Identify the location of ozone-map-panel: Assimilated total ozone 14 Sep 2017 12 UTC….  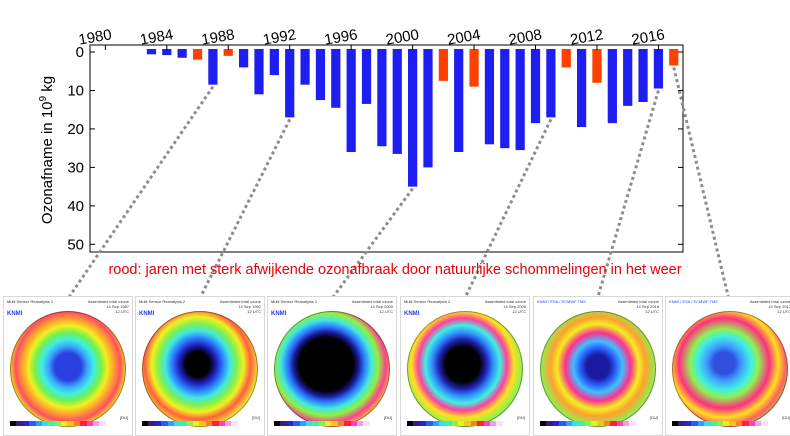
(727, 366).